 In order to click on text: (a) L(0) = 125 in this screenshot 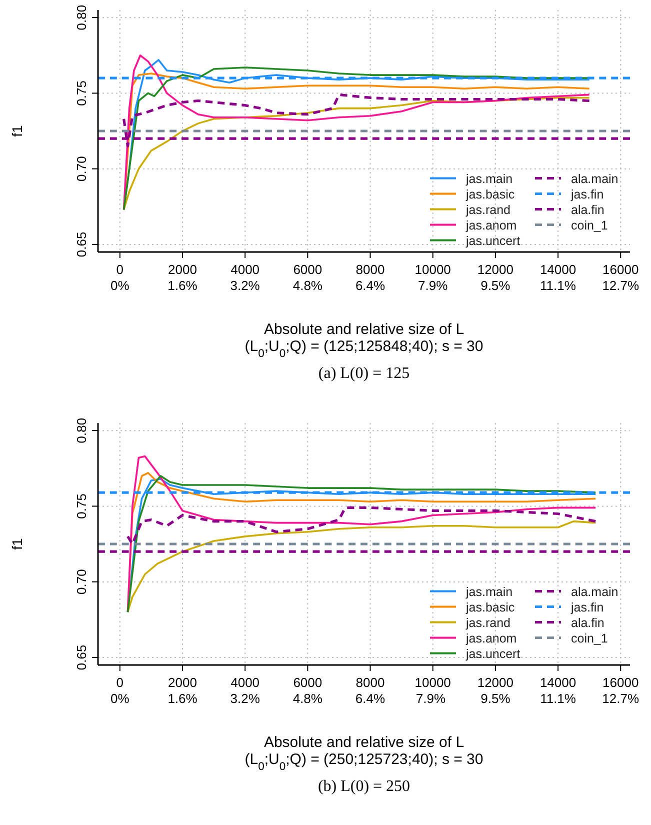, I will do `click(364, 373)`.